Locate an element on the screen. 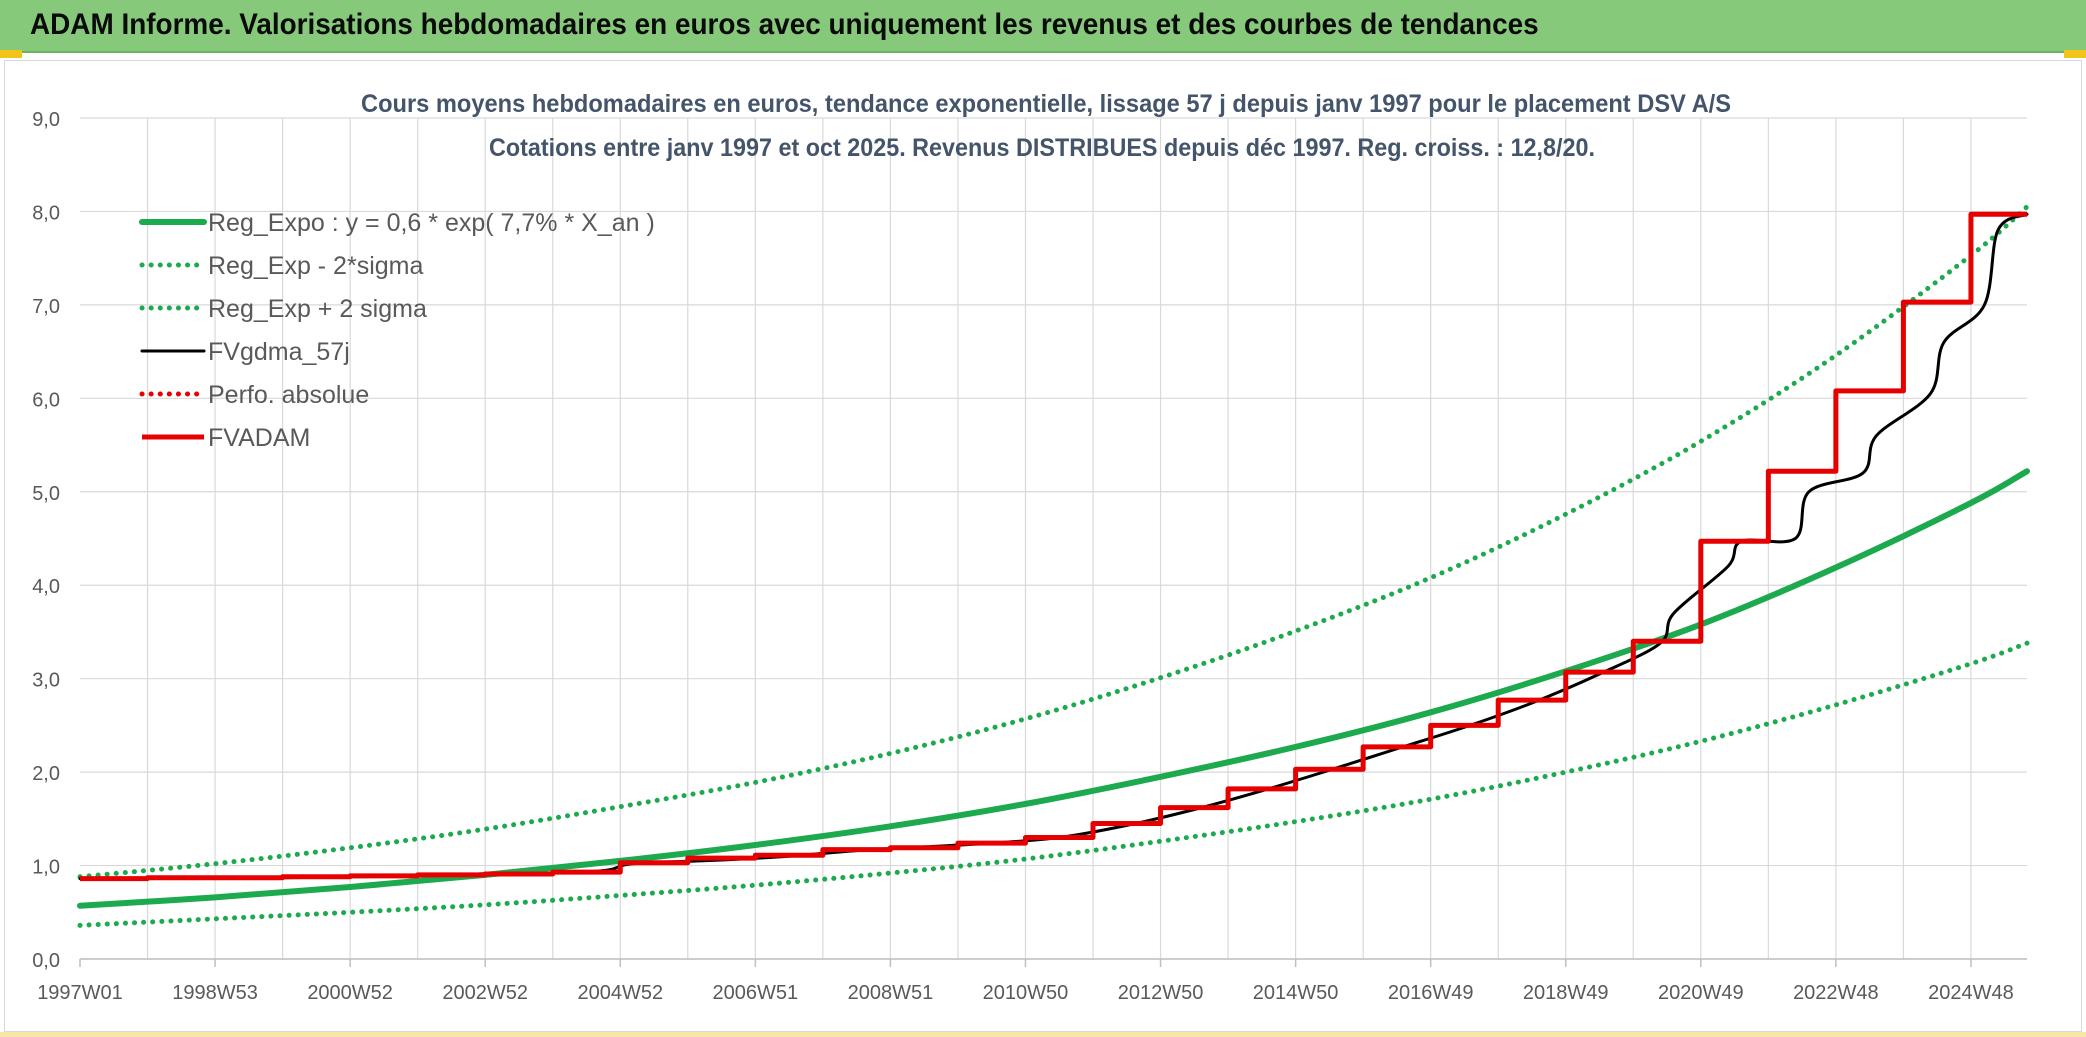 The image size is (2086, 1037). legend-label: Perfo. absolue is located at coordinates (288, 395).